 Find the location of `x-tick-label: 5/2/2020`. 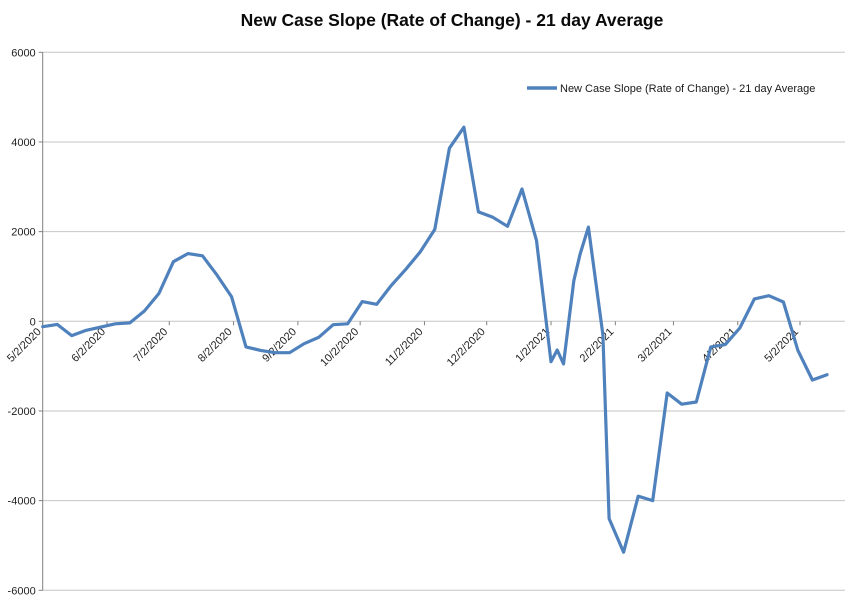

x-tick-label: 5/2/2020 is located at coordinates (24, 345).